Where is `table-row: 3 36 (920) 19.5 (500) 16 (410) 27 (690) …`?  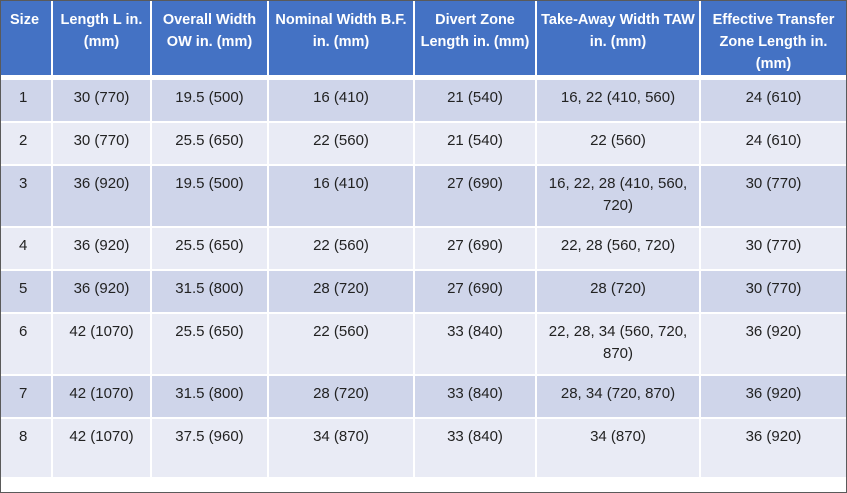 table-row: 3 36 (920) 19.5 (500) 16 (410) 27 (690) … is located at coordinates (423, 197).